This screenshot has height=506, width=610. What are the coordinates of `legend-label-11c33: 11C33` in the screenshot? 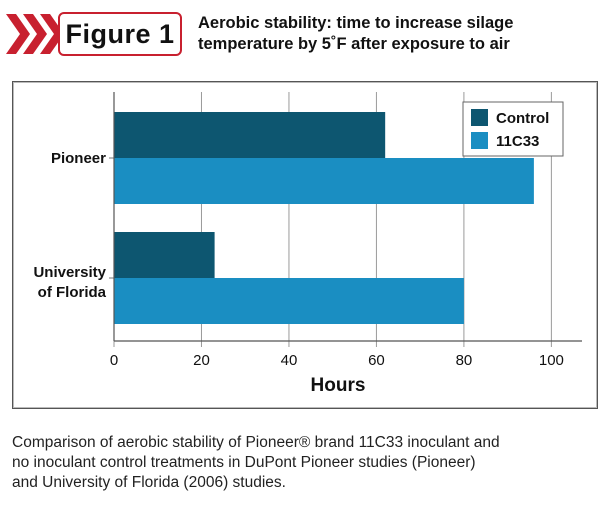 It's located at (517, 141).